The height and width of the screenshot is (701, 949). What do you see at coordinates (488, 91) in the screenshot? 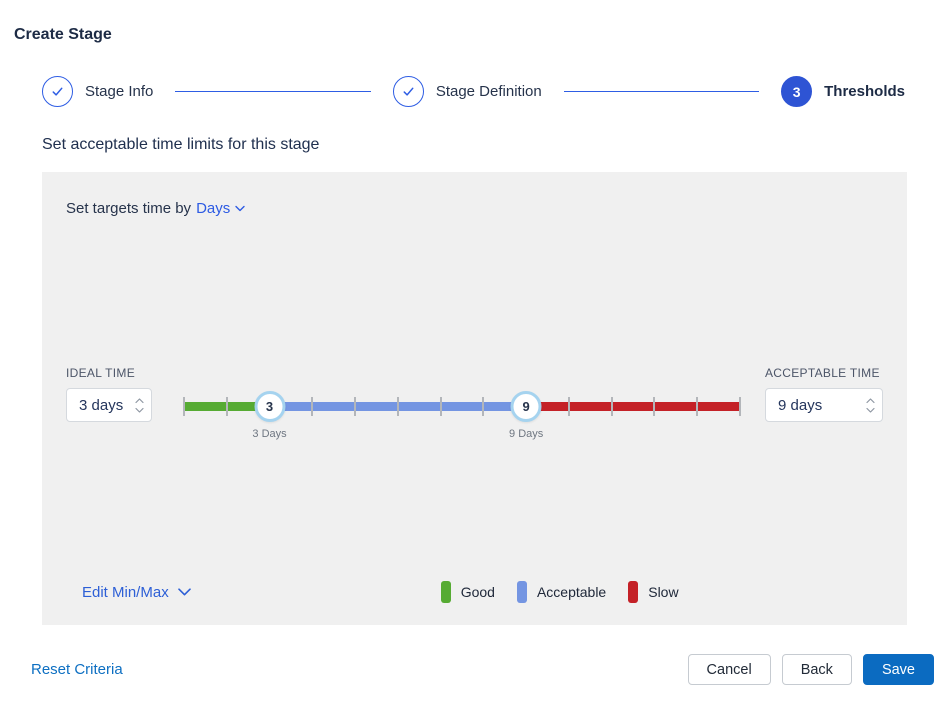
I see `step-label: Stage Definition` at bounding box center [488, 91].